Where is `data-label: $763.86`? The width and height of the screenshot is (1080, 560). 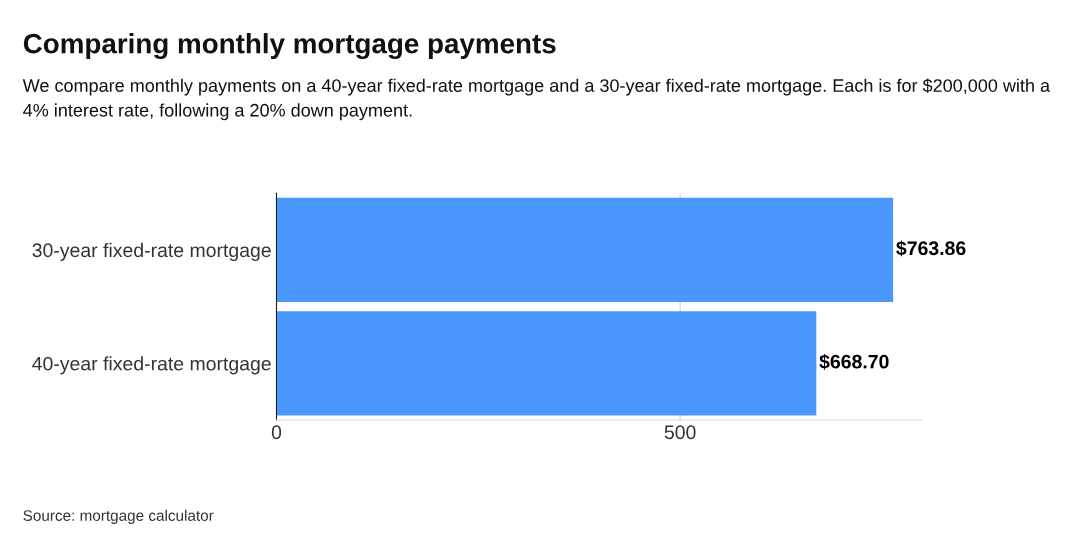
data-label: $763.86 is located at coordinates (931, 248).